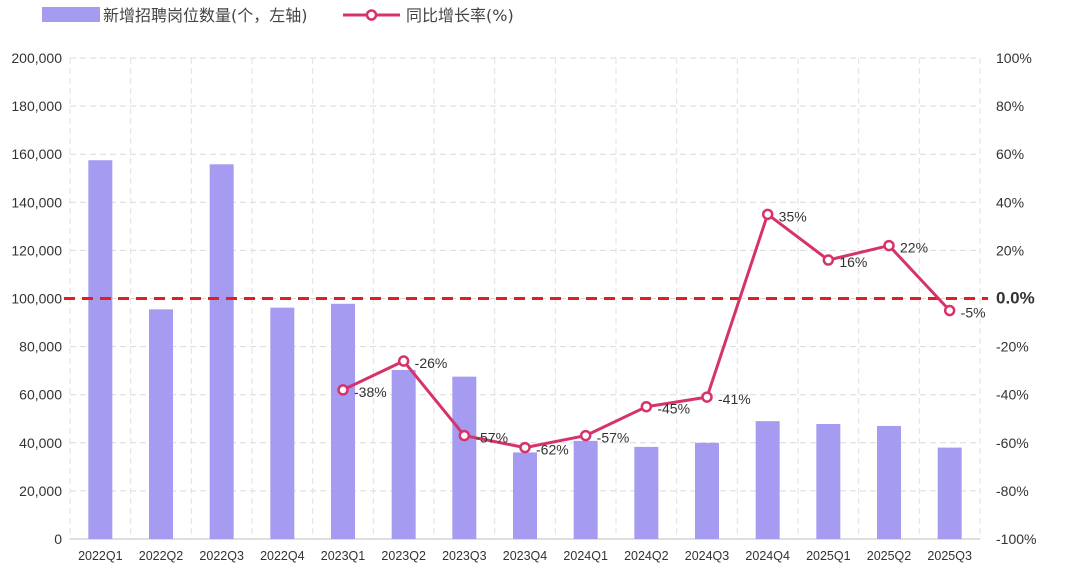 This screenshot has height=575, width=1080. What do you see at coordinates (646, 556) in the screenshot?
I see `x-tick-label: 2024Q2` at bounding box center [646, 556].